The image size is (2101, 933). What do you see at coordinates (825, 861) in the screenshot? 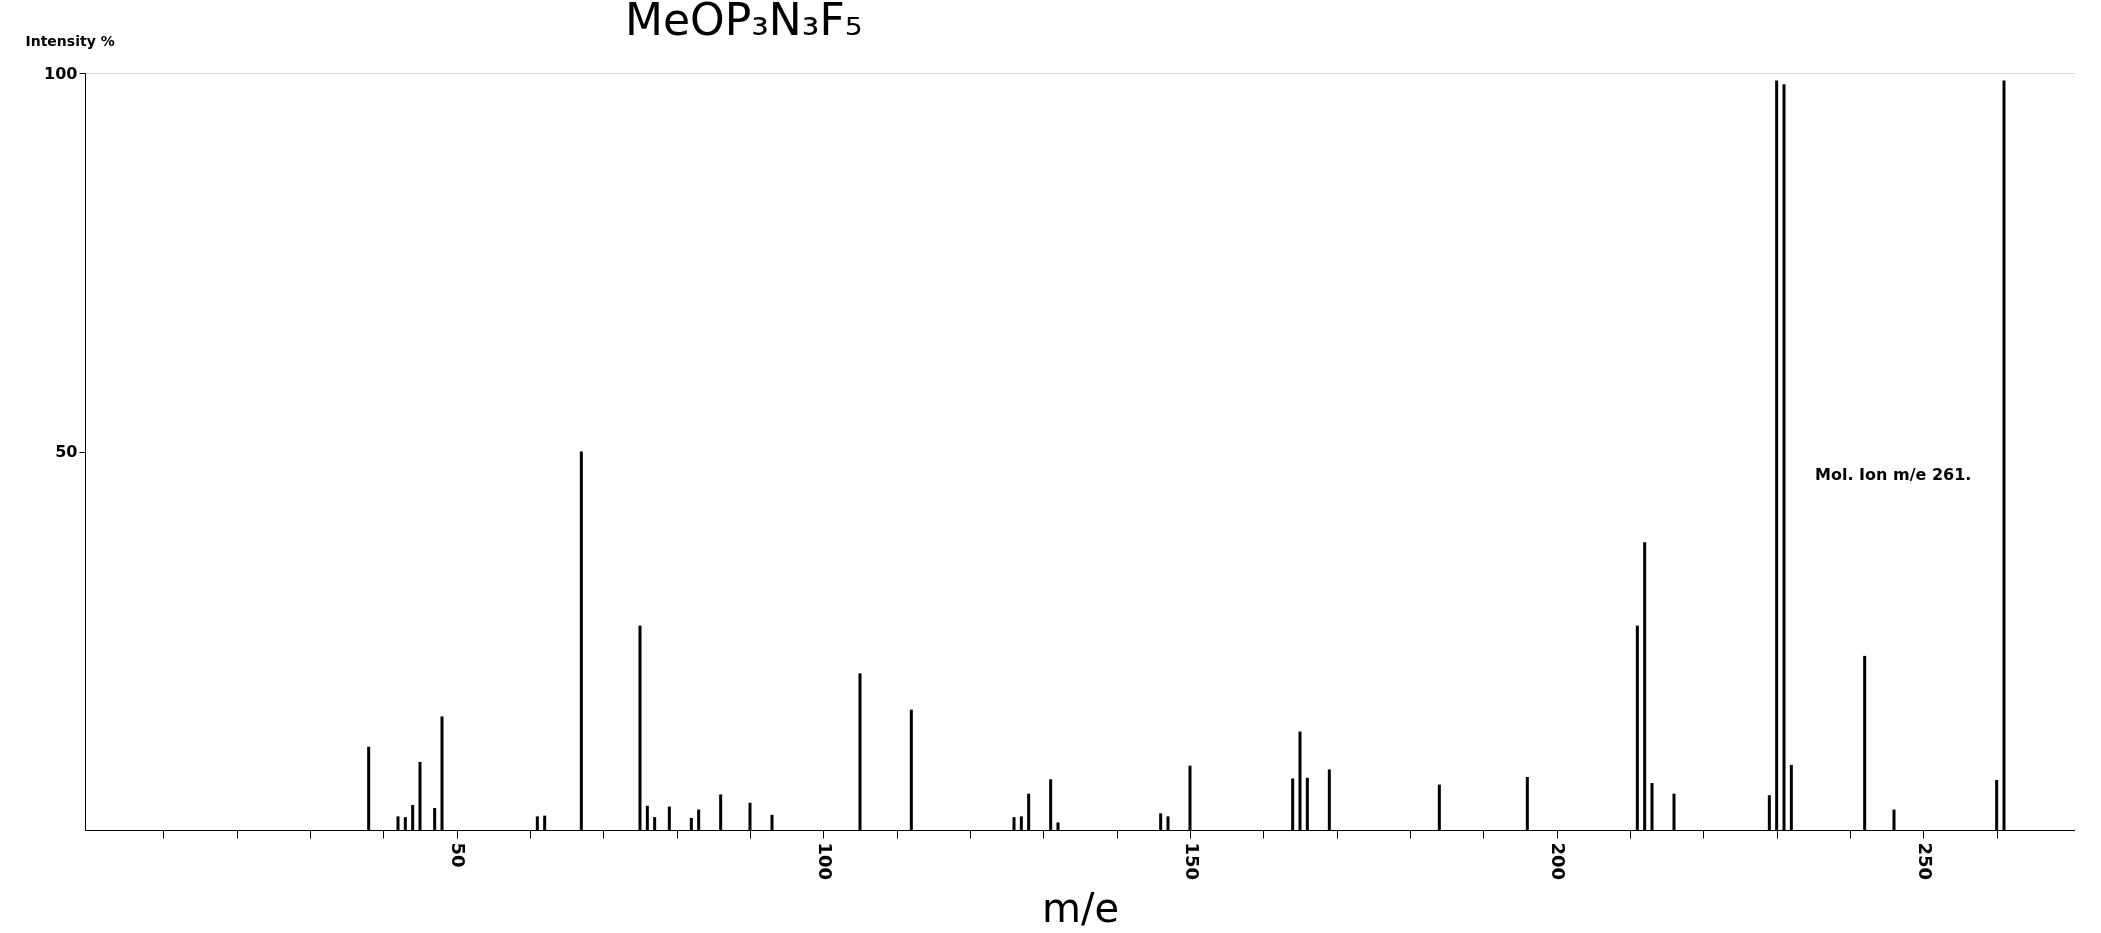
I see `x-tick-label: 100` at bounding box center [825, 861].